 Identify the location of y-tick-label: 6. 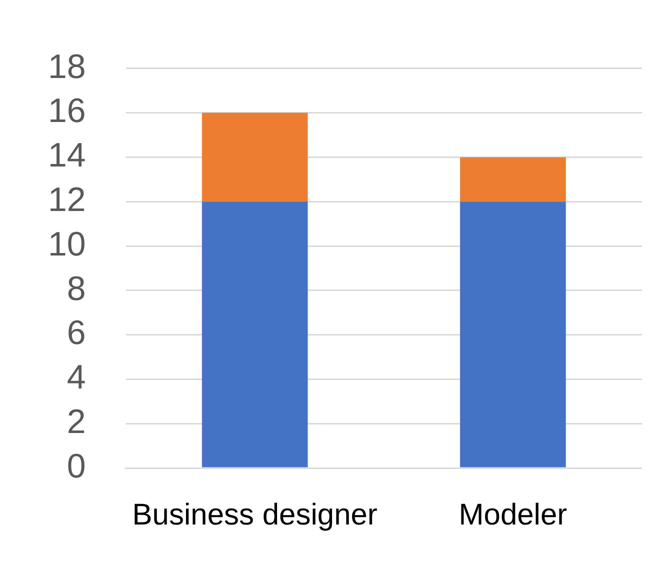
(76, 333).